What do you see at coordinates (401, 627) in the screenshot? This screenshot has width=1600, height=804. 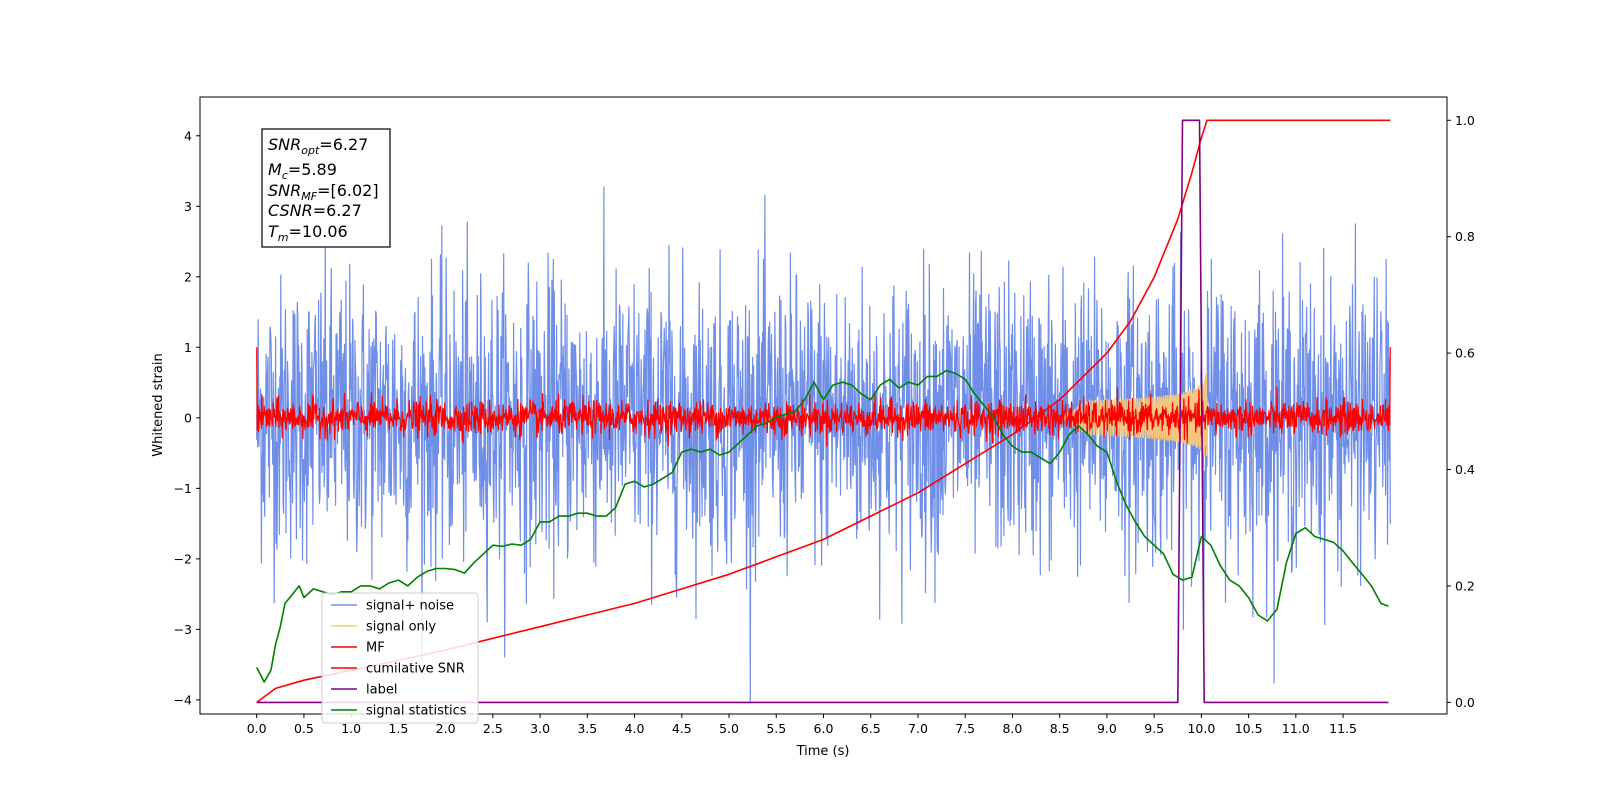 I see `legend-label: signal only` at bounding box center [401, 627].